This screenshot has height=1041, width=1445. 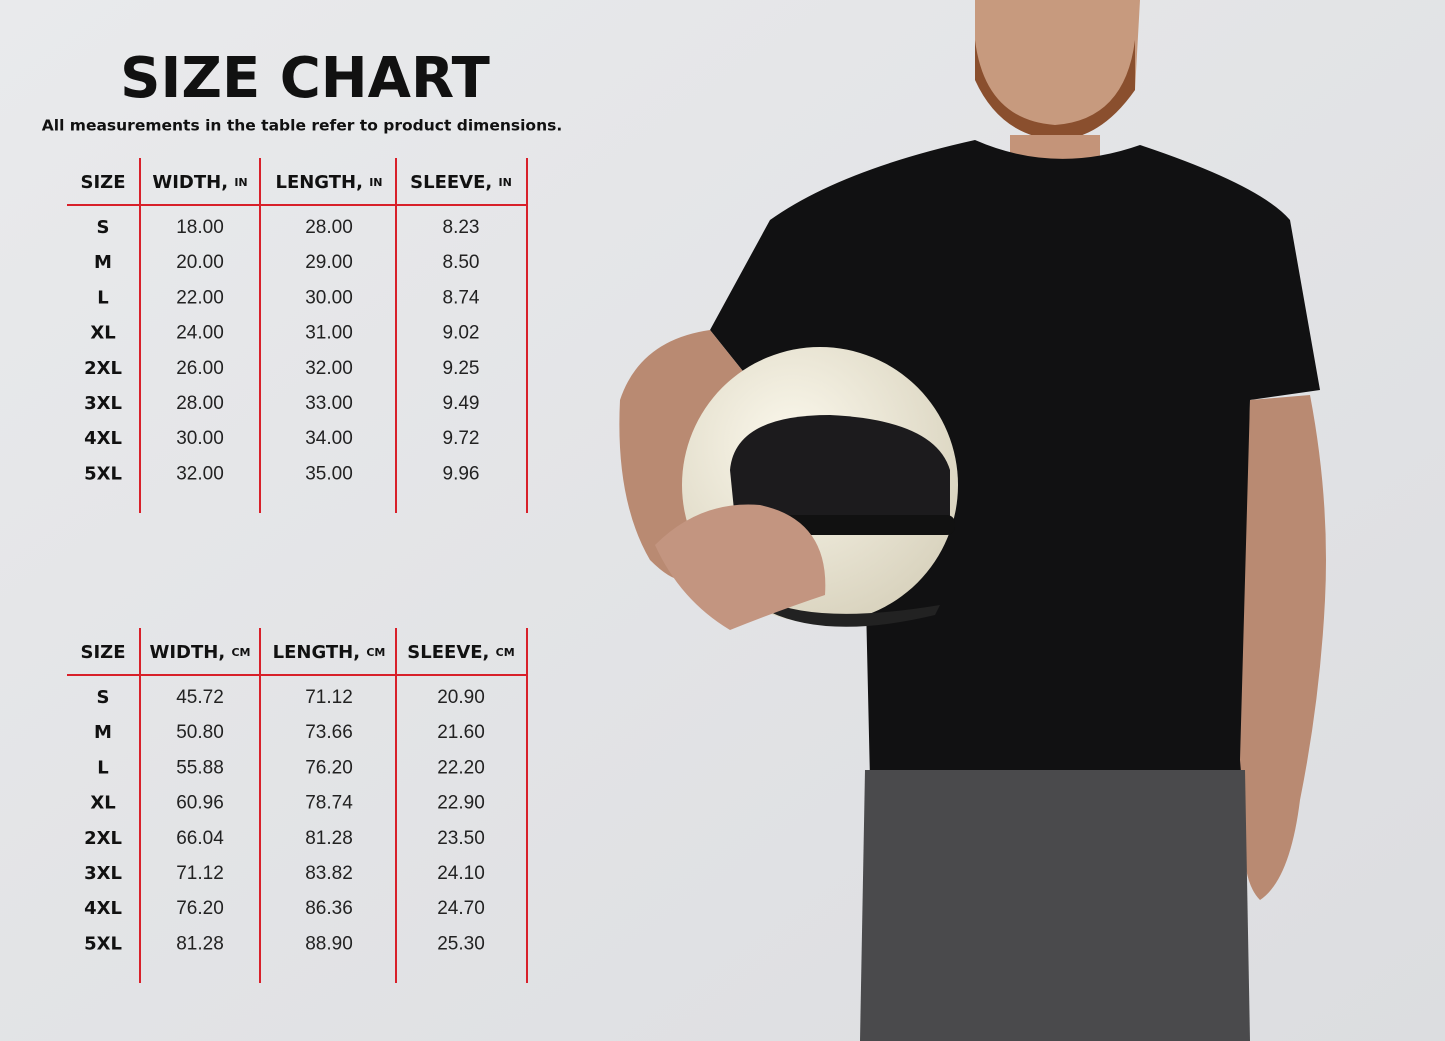 I want to click on measurement: 21.60, so click(x=461, y=732).